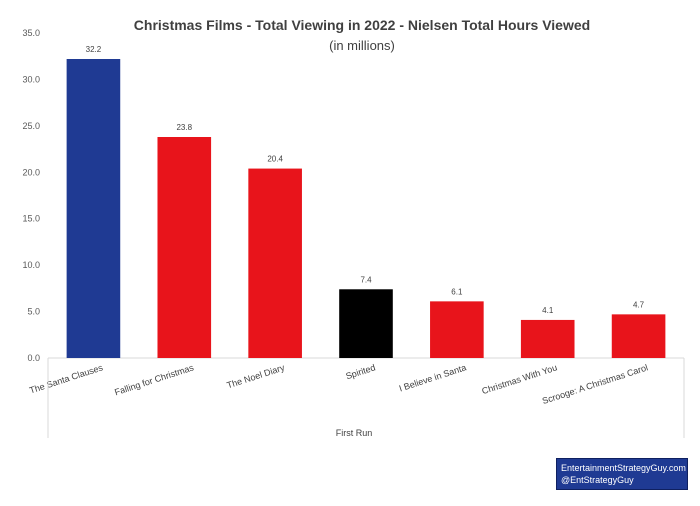  I want to click on data-label: 4.7, so click(639, 304).